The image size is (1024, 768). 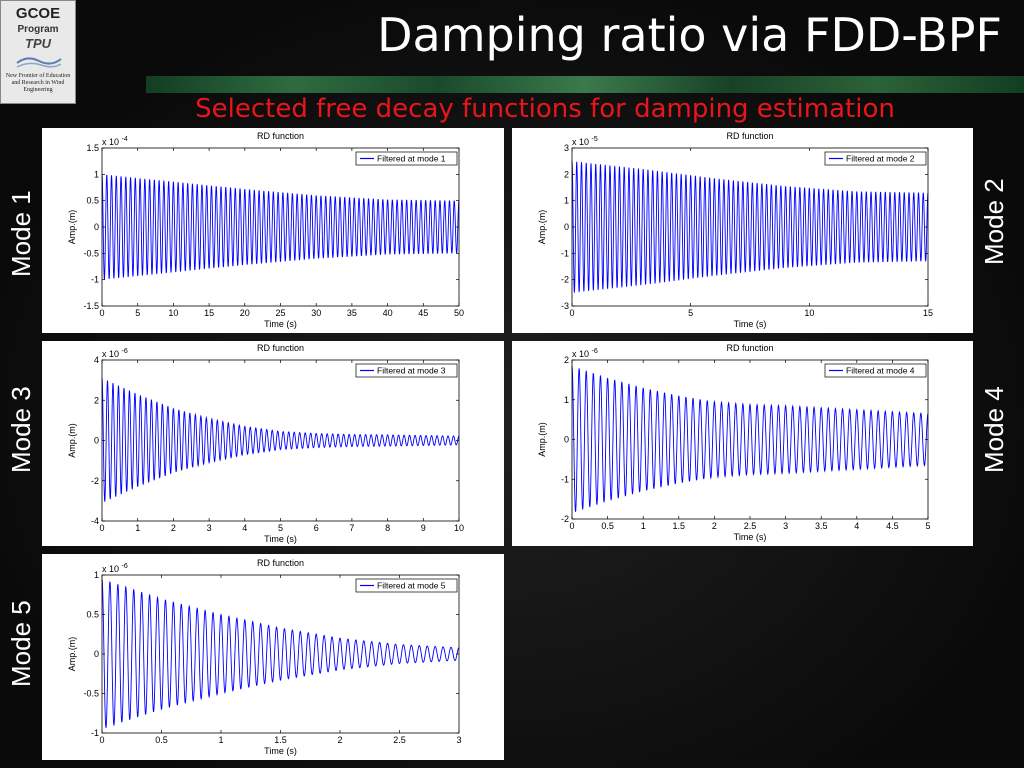 What do you see at coordinates (280, 313) in the screenshot?
I see `x-tick-label: 25` at bounding box center [280, 313].